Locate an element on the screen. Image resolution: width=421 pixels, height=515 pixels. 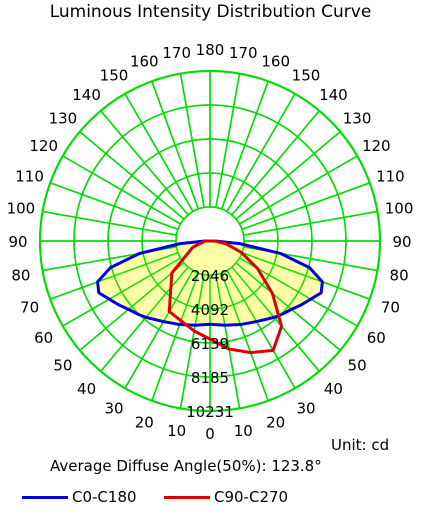
radial-tick-label: 6139 is located at coordinates (210, 344).